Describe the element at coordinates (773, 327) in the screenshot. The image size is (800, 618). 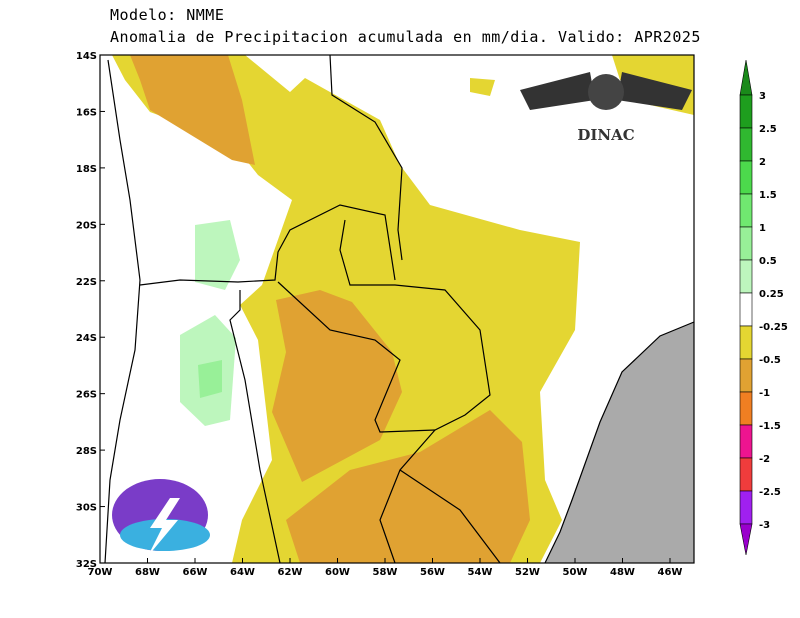
I see `colorbar-label: -0.25` at that location.